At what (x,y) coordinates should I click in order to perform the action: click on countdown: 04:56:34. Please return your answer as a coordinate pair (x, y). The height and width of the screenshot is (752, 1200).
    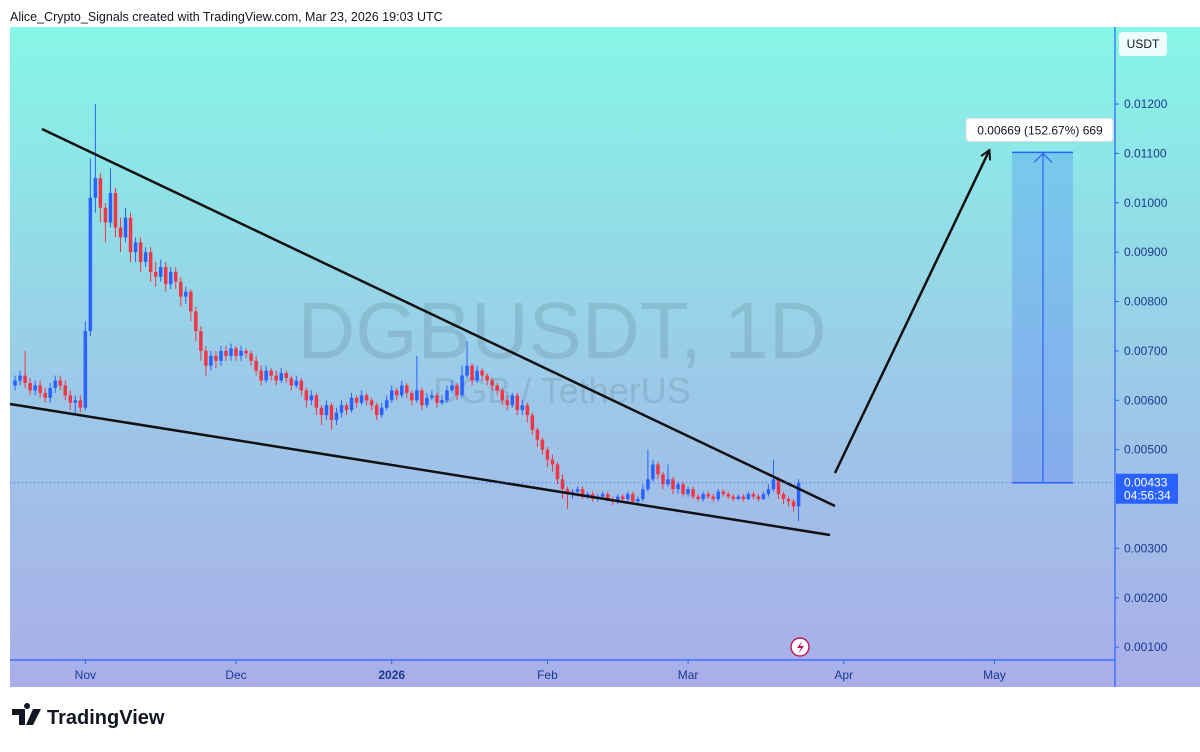
    Looking at the image, I should click on (1147, 496).